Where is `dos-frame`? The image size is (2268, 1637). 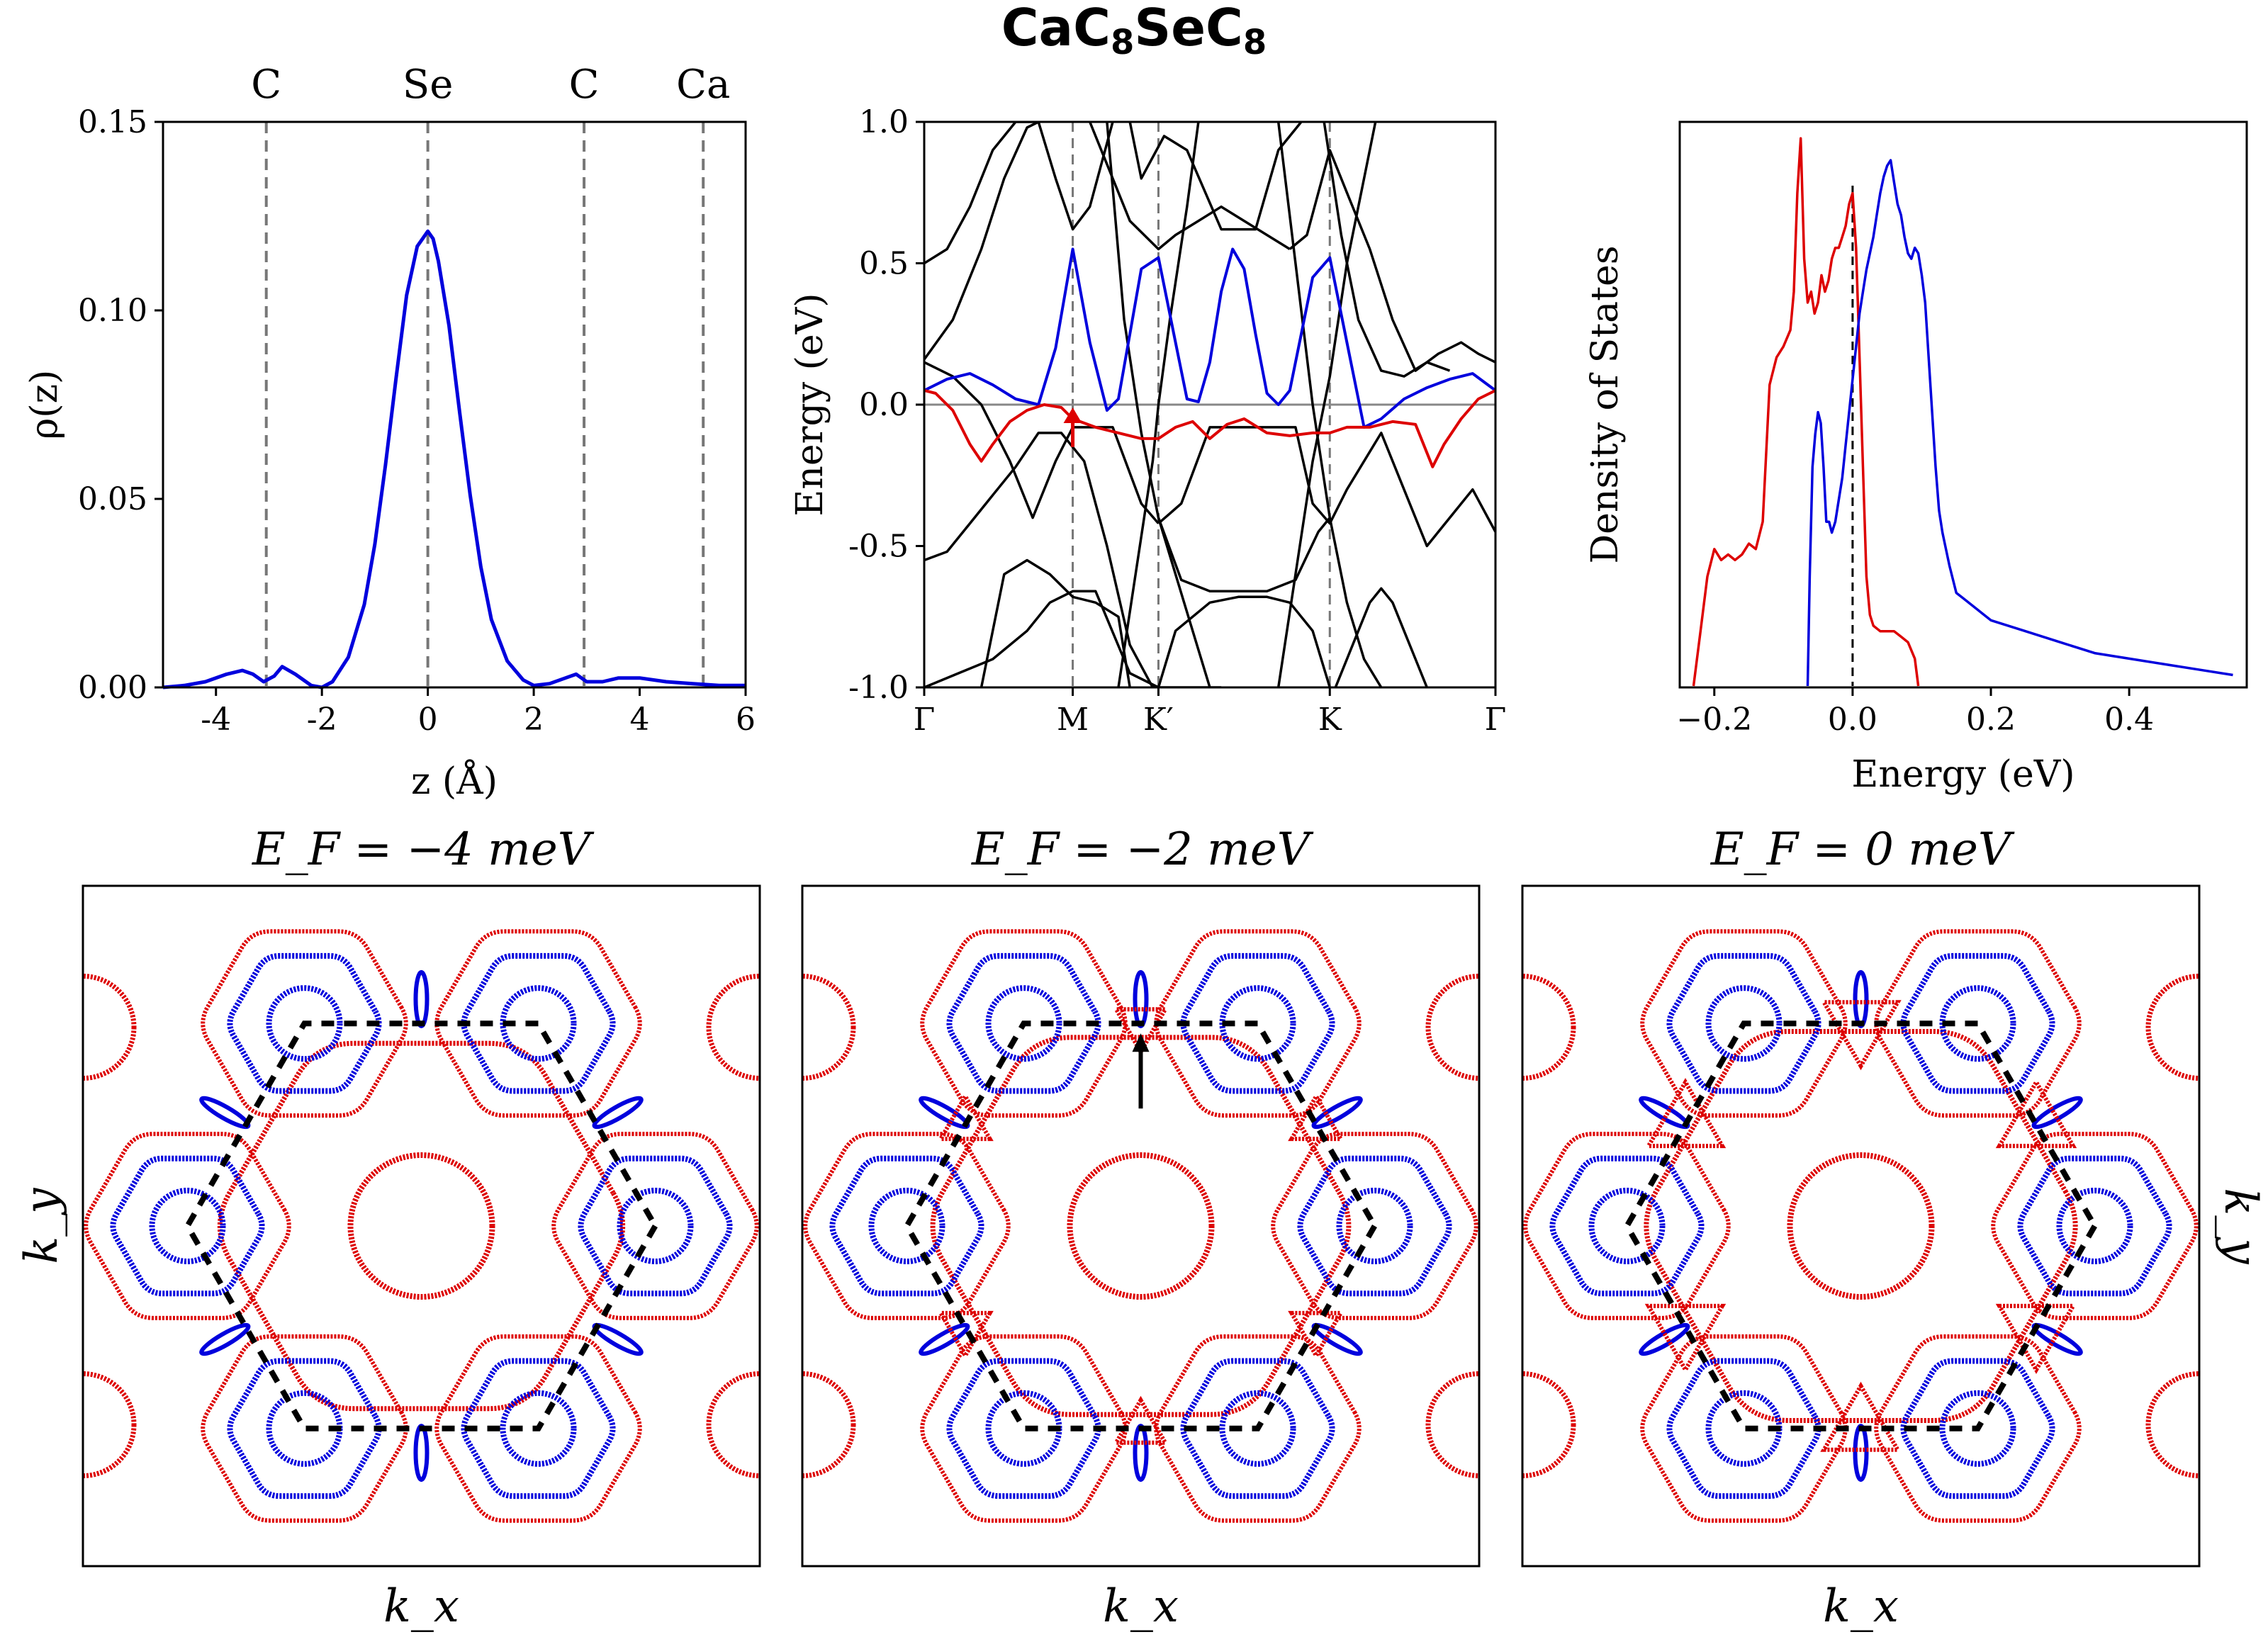
dos-frame is located at coordinates (1963, 404).